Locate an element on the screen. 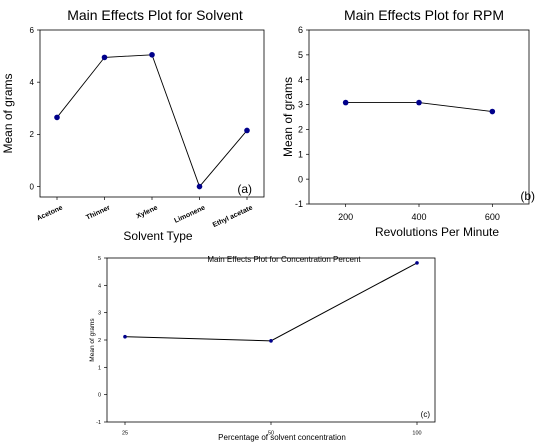 This screenshot has height=447, width=550. x-tick-label: 400 is located at coordinates (418, 217).